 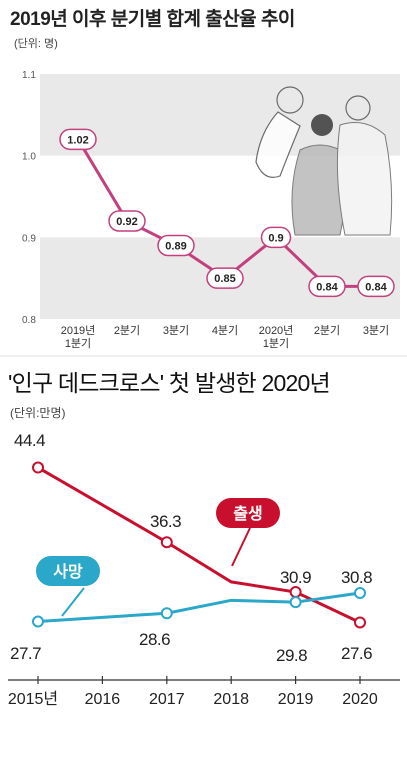 What do you see at coordinates (38, 413) in the screenshot?
I see `chart2-unit: (단위:만명)` at bounding box center [38, 413].